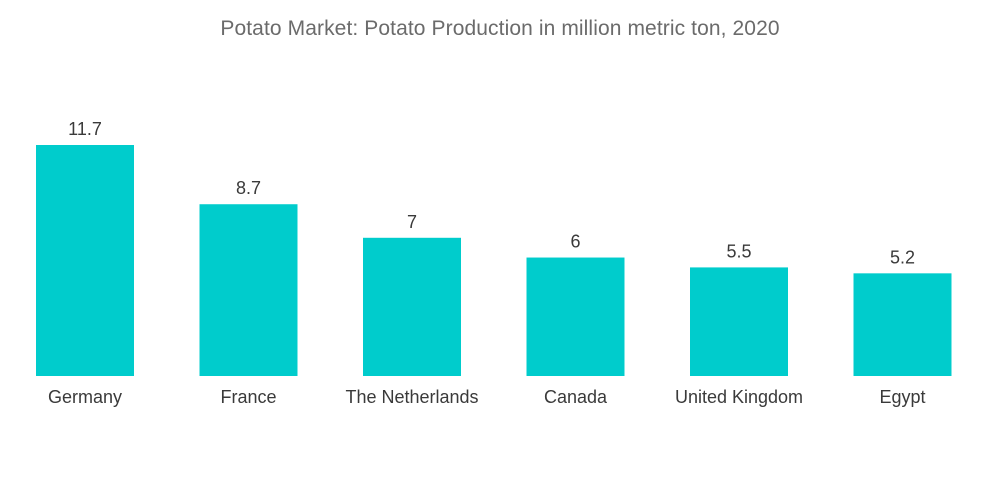  I want to click on bar-the-netherlands, so click(412, 306).